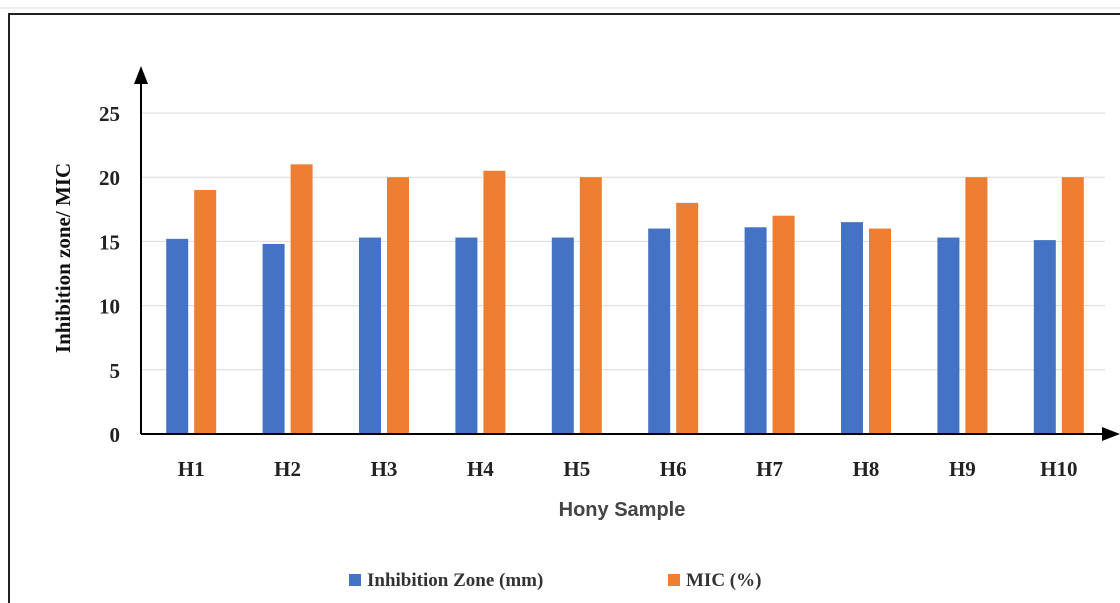 Image resolution: width=1120 pixels, height=603 pixels. Describe the element at coordinates (769, 469) in the screenshot. I see `x-tick-label: H7` at that location.